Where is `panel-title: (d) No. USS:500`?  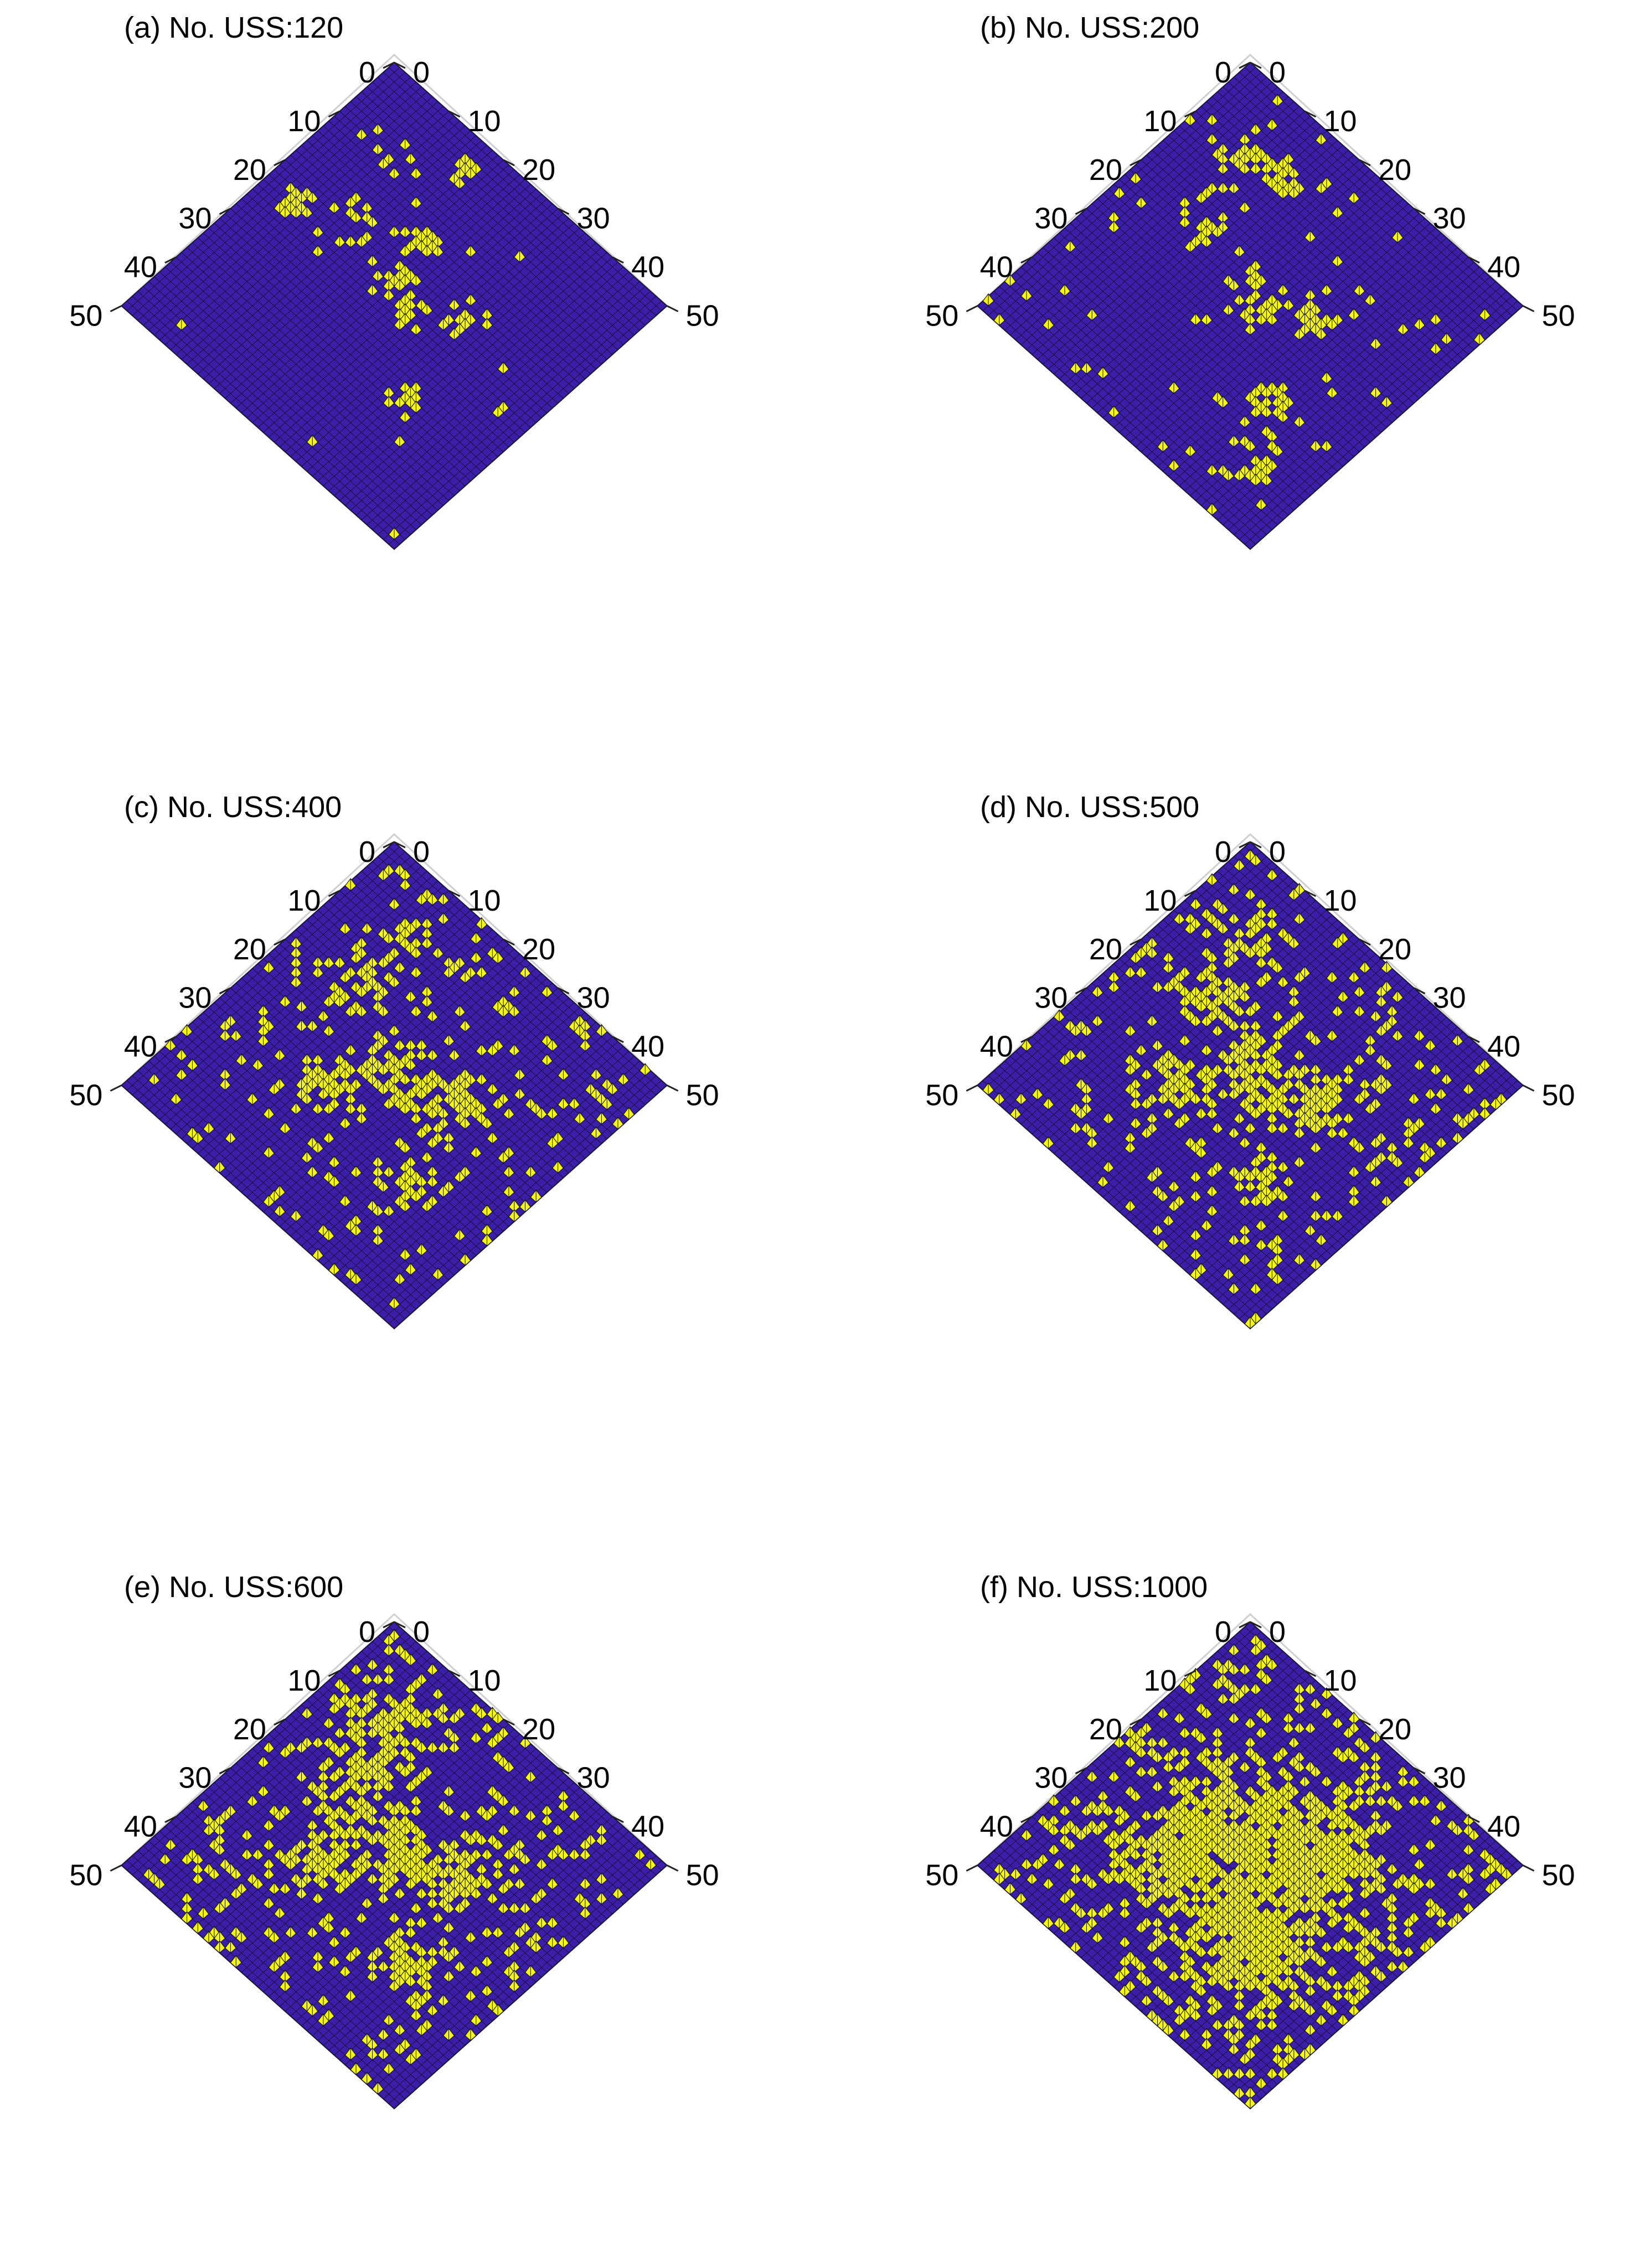 panel-title: (d) No. USS:500 is located at coordinates (1089, 807).